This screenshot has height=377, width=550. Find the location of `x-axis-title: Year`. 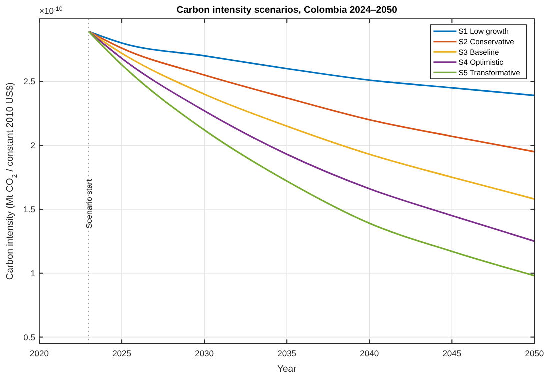

x-axis-title: Year is located at coordinates (287, 369).